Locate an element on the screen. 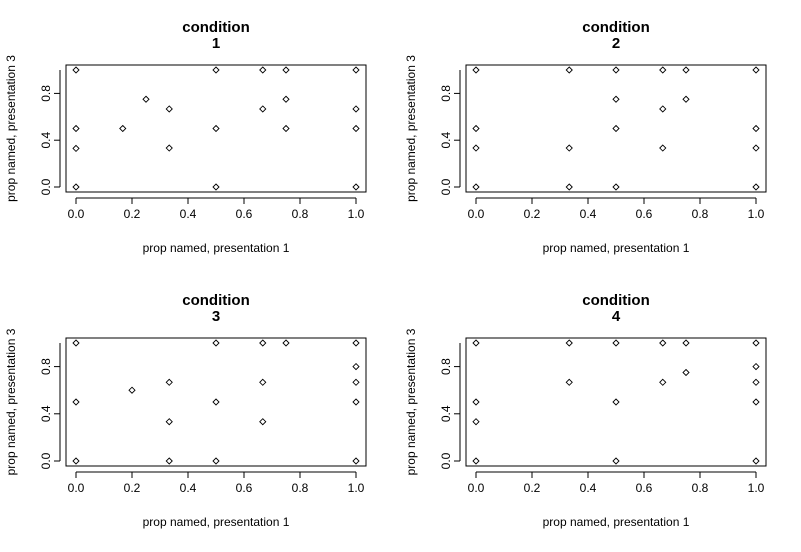 This screenshot has height=552, width=801. chart-title-line2: 3 is located at coordinates (216, 316).